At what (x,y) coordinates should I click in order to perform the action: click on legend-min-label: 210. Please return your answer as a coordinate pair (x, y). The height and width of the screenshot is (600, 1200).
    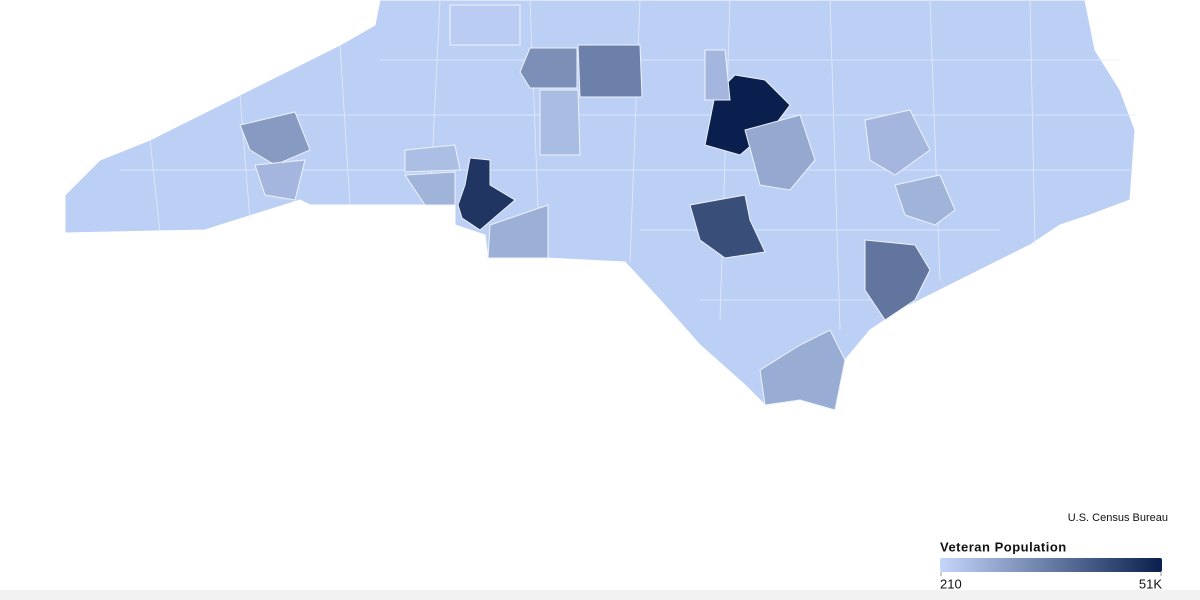
    Looking at the image, I should click on (951, 583).